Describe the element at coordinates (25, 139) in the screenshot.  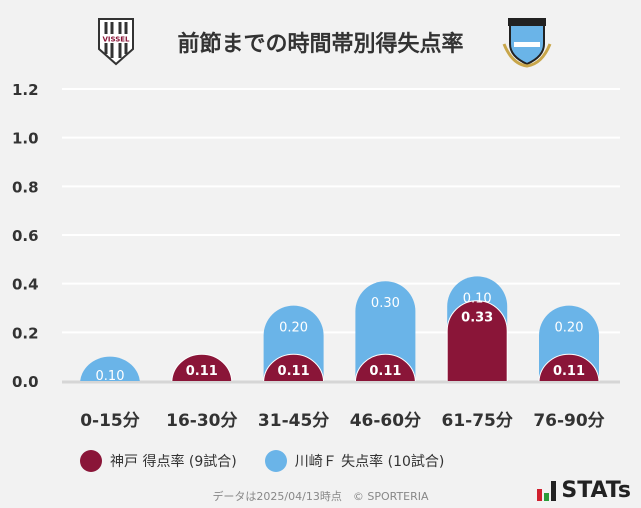
I see `y-tick-label: 1.0` at that location.